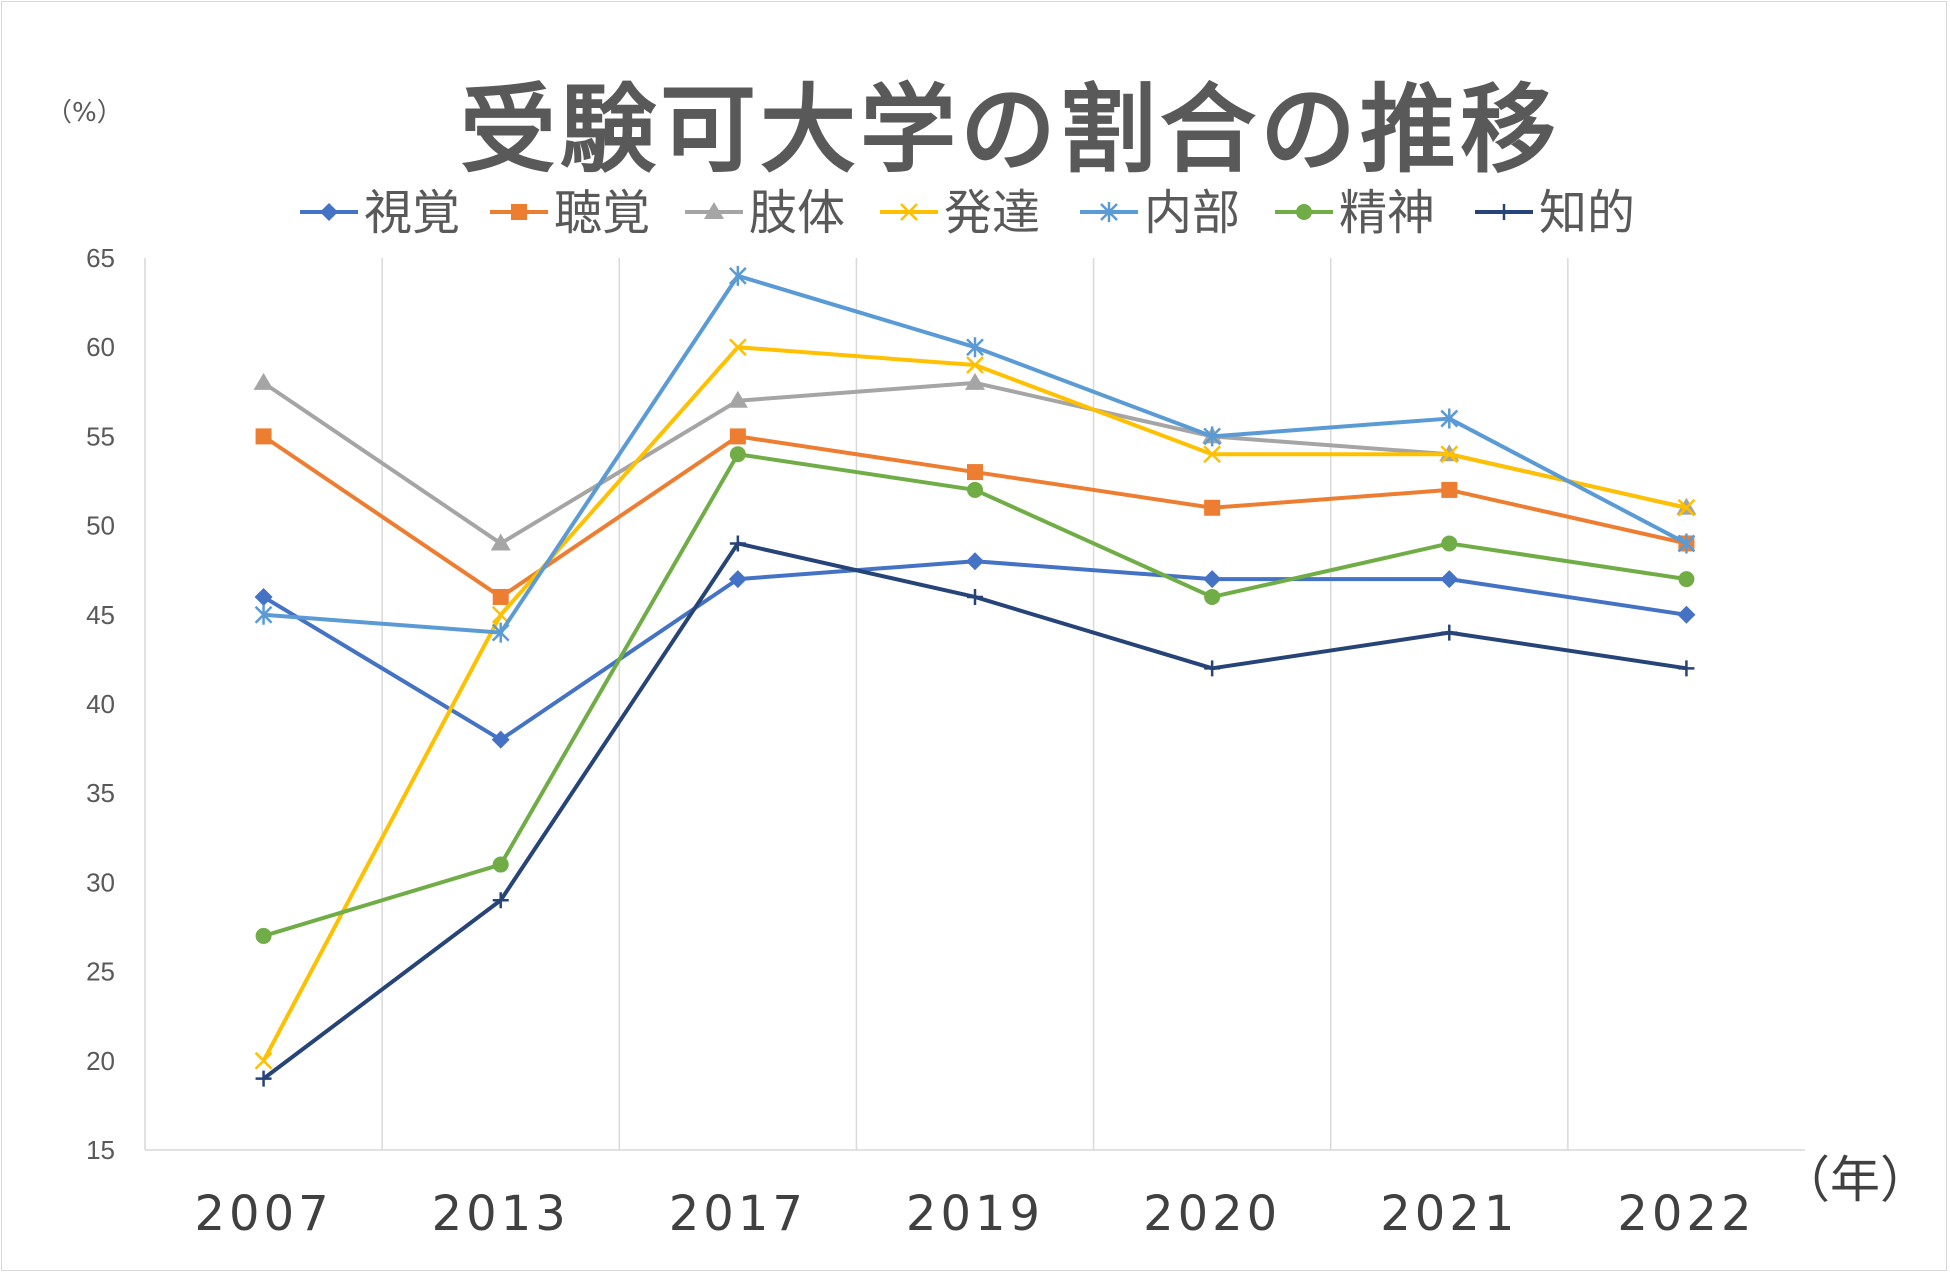 The width and height of the screenshot is (1950, 1274). What do you see at coordinates (100, 347) in the screenshot?
I see `y-tick-label: 60` at bounding box center [100, 347].